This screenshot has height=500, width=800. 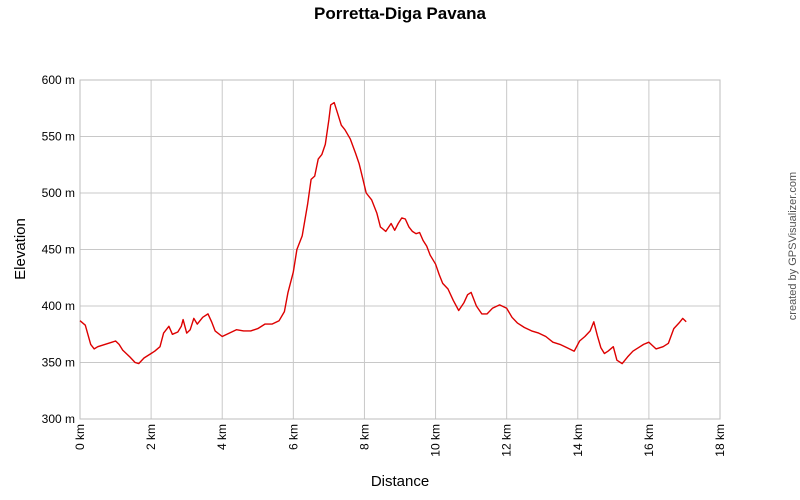 What do you see at coordinates (649, 440) in the screenshot?
I see `x-tick-label: 16 km` at bounding box center [649, 440].